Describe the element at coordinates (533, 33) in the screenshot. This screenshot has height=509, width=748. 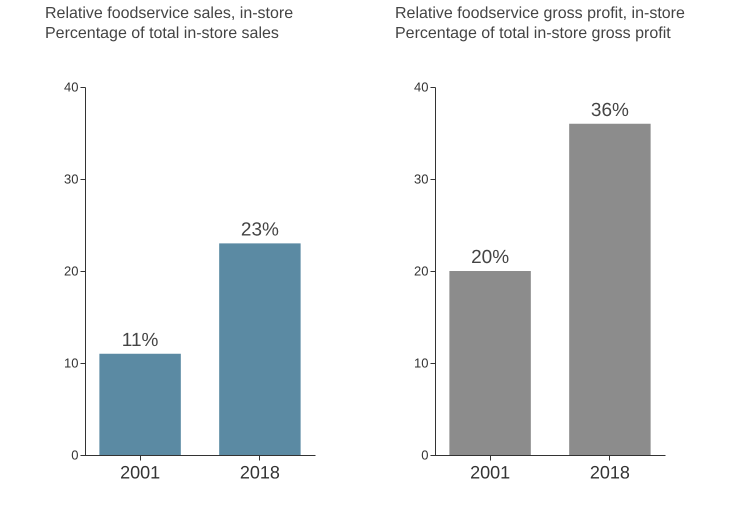
I see `chart-subtitle: Percentage of total in-store gross profit` at that location.